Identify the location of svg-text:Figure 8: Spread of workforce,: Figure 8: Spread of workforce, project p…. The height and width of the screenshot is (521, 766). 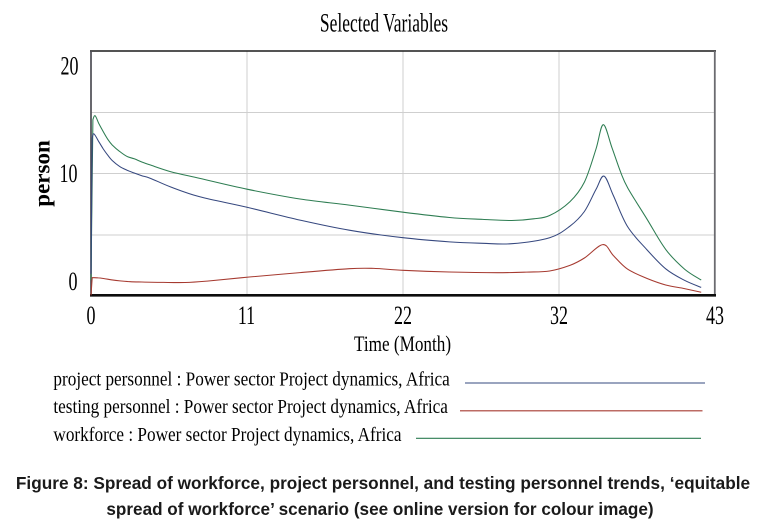
(383, 483).